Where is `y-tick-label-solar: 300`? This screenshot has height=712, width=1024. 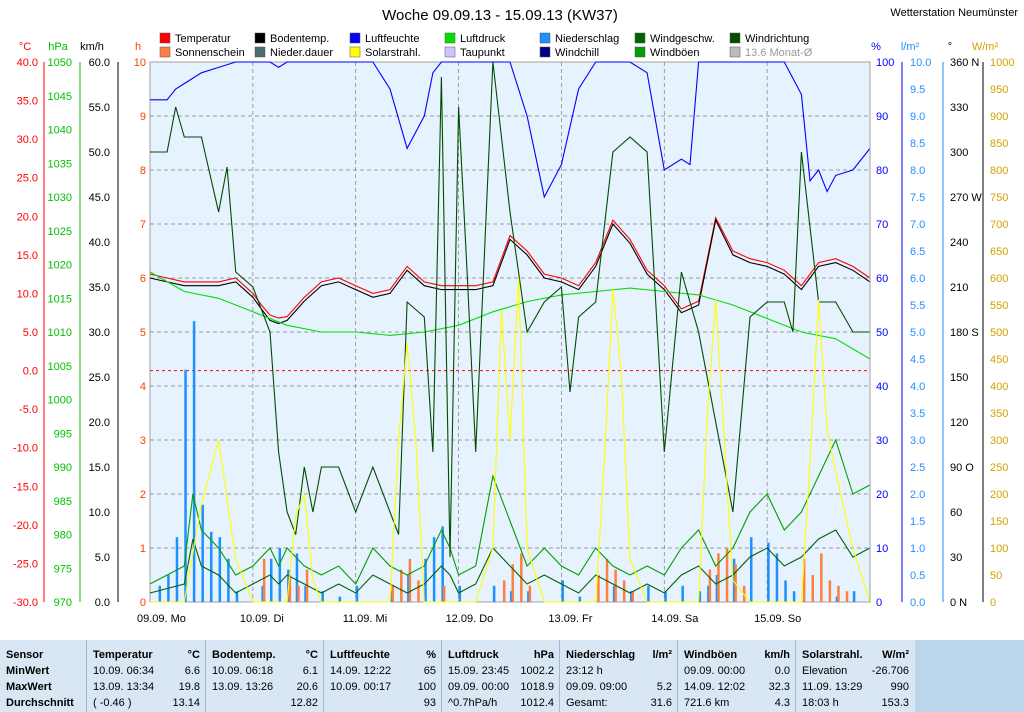
y-tick-label-solar: 300 is located at coordinates (999, 441).